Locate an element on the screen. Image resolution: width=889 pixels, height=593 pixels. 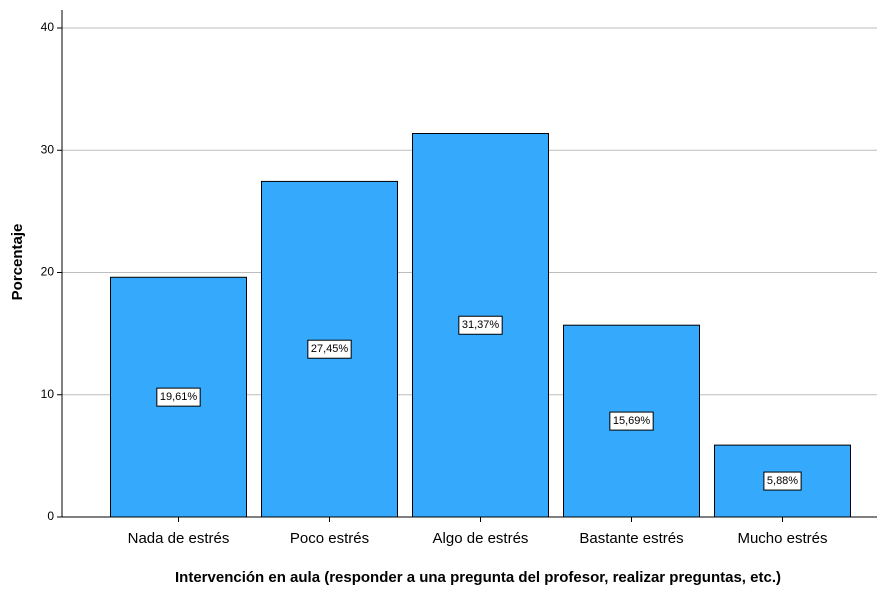
y-tick-label: 30 is located at coordinates (48, 149).